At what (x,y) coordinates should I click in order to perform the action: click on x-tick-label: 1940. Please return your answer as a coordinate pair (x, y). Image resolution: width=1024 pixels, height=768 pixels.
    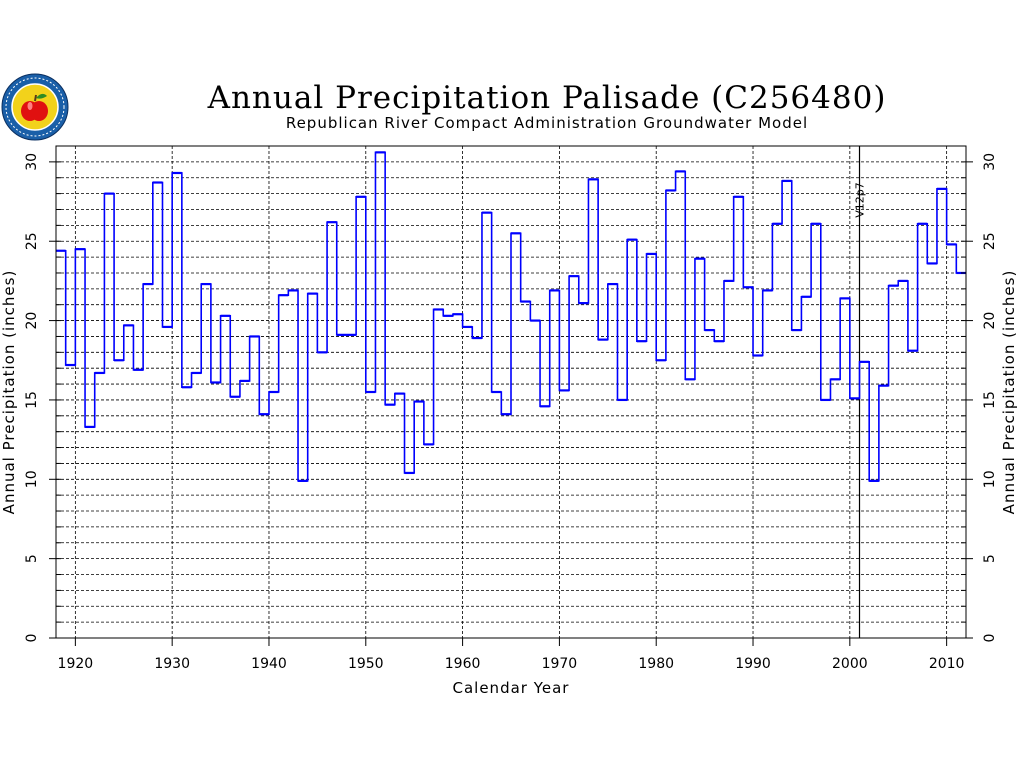
    Looking at the image, I should click on (269, 664).